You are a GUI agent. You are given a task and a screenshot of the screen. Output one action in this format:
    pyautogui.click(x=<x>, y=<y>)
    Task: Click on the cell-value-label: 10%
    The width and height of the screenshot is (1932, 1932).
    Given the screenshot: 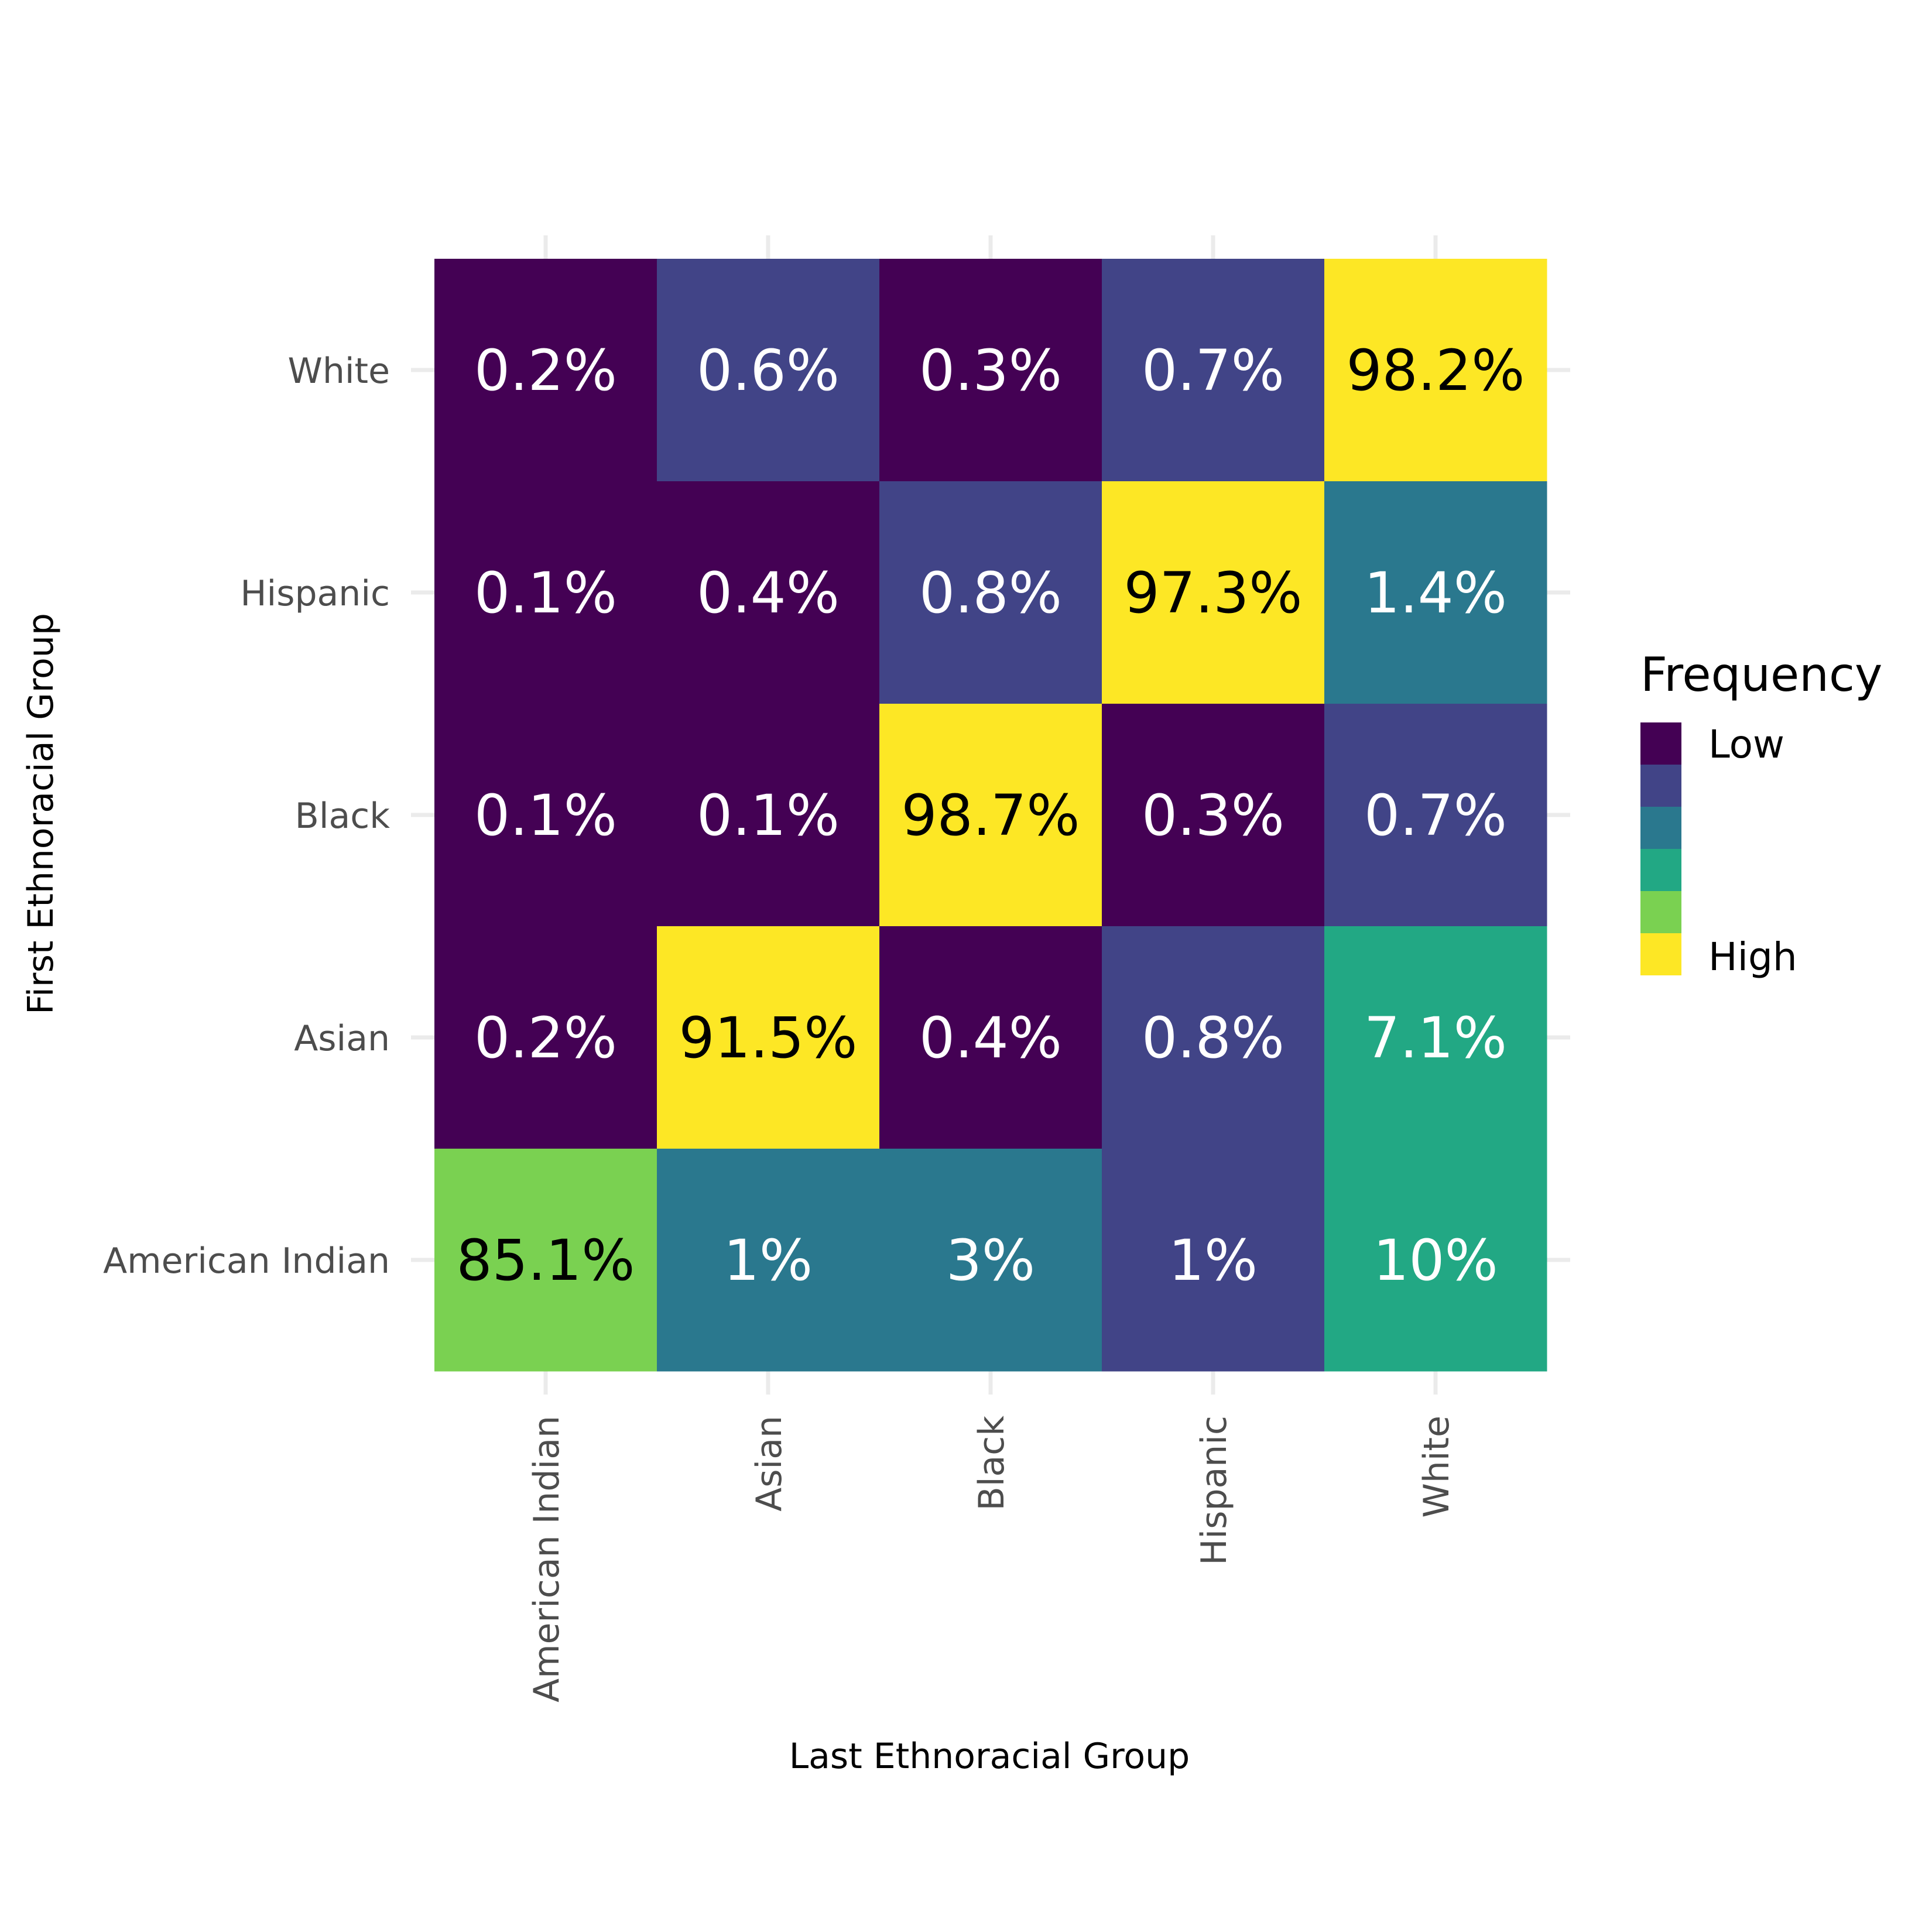 What is the action you would take?
    pyautogui.click(x=1435, y=1260)
    